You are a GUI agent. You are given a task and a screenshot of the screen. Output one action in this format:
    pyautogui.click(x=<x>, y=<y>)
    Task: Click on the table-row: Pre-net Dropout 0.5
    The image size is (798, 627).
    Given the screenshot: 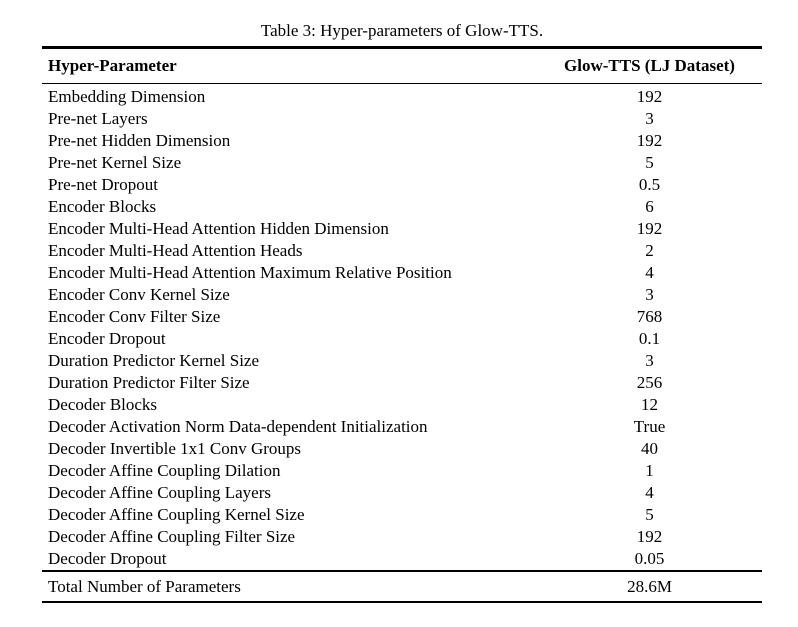 What is the action you would take?
    pyautogui.click(x=402, y=185)
    